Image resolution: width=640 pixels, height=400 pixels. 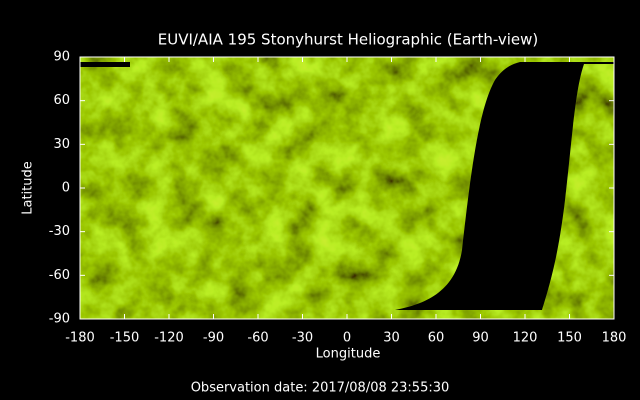 I want to click on x-tick-label: 0, so click(x=347, y=338).